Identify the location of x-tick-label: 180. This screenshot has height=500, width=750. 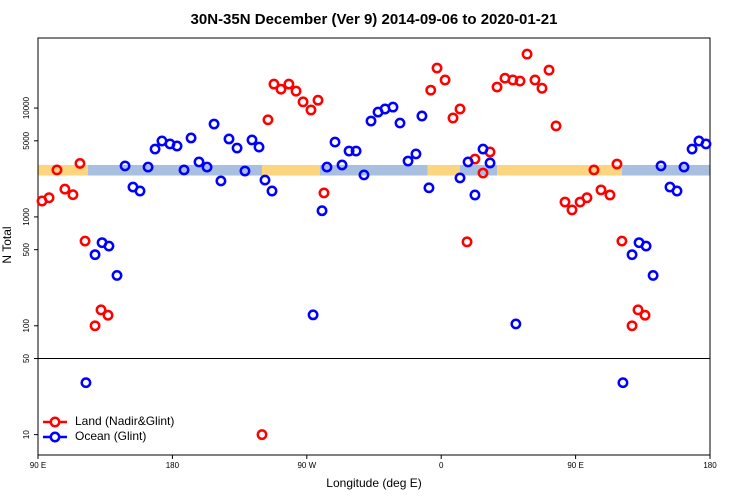
(710, 465).